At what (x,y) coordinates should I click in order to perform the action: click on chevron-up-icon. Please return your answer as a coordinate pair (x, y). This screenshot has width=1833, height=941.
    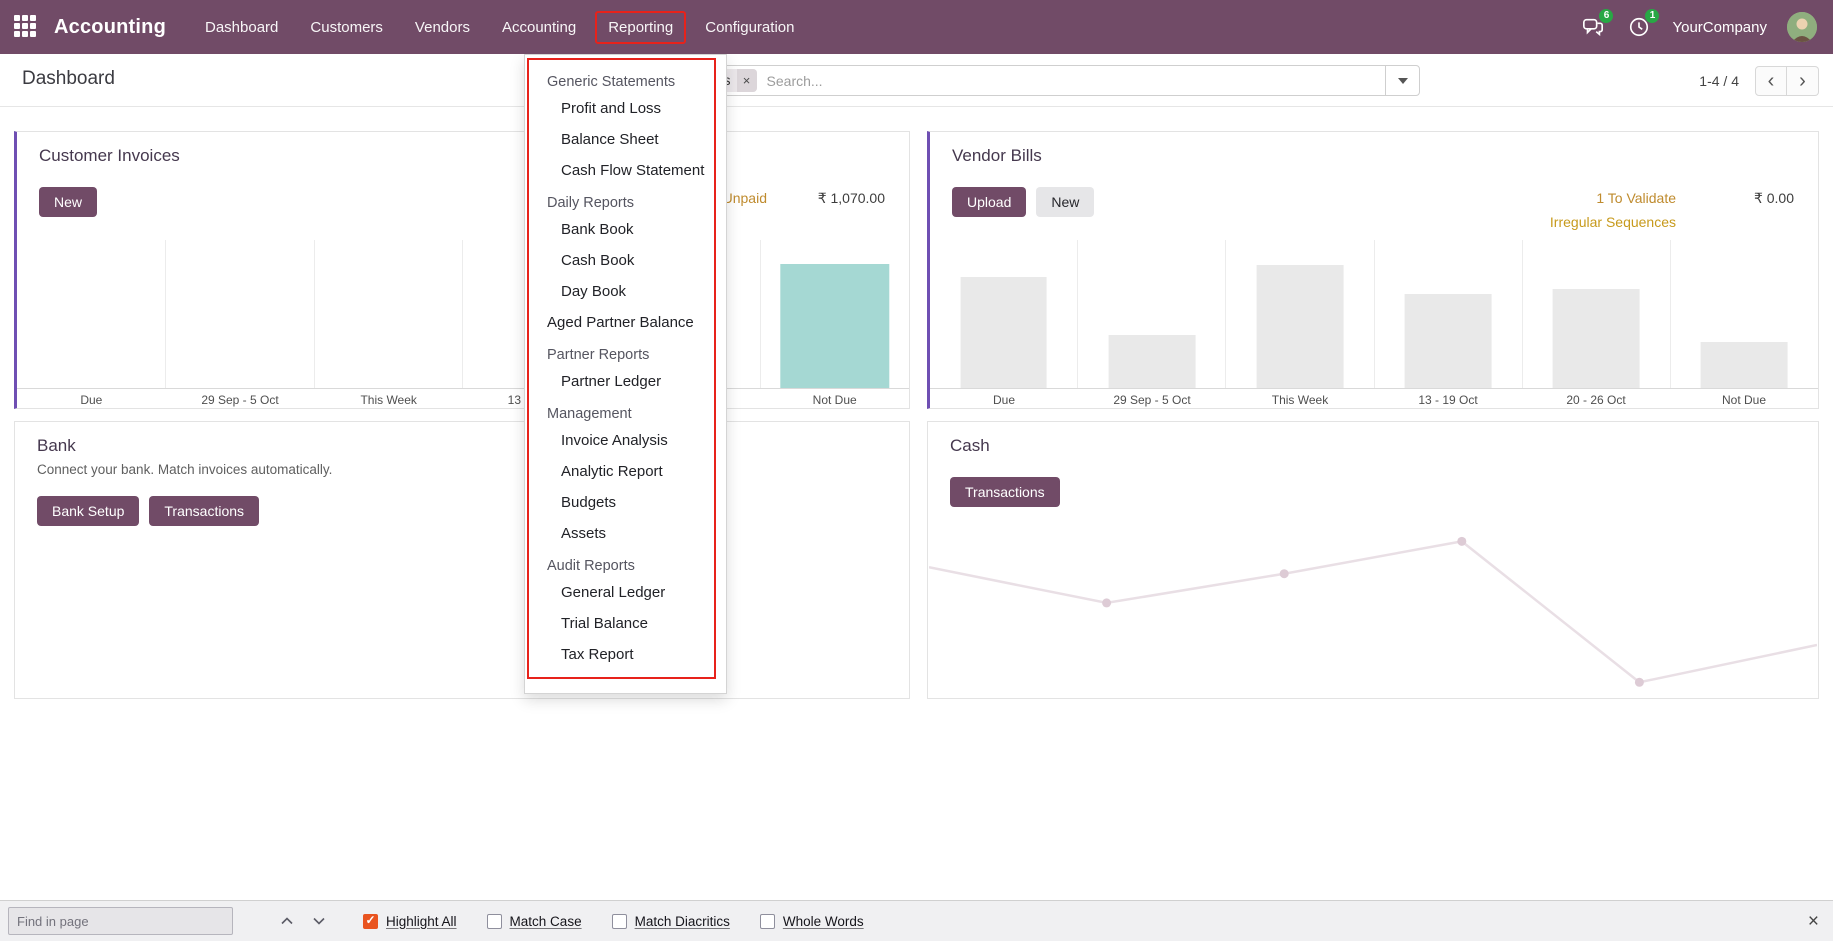
    Looking at the image, I should click on (287, 921).